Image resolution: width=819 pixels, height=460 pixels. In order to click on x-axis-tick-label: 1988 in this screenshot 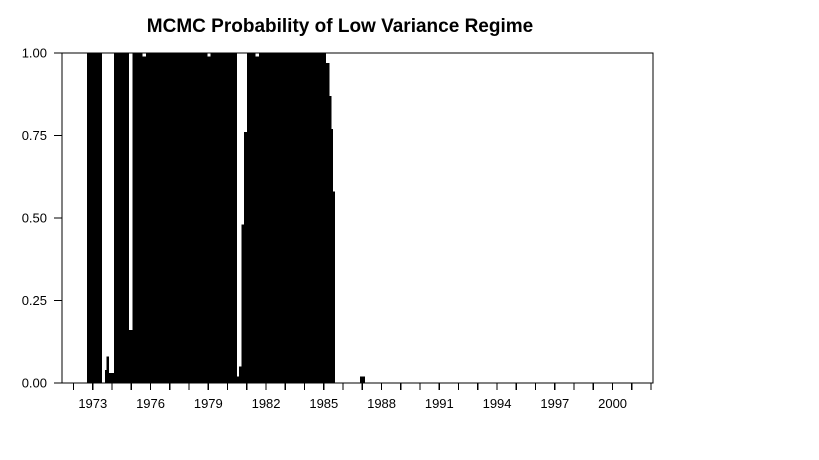, I will do `click(381, 403)`.